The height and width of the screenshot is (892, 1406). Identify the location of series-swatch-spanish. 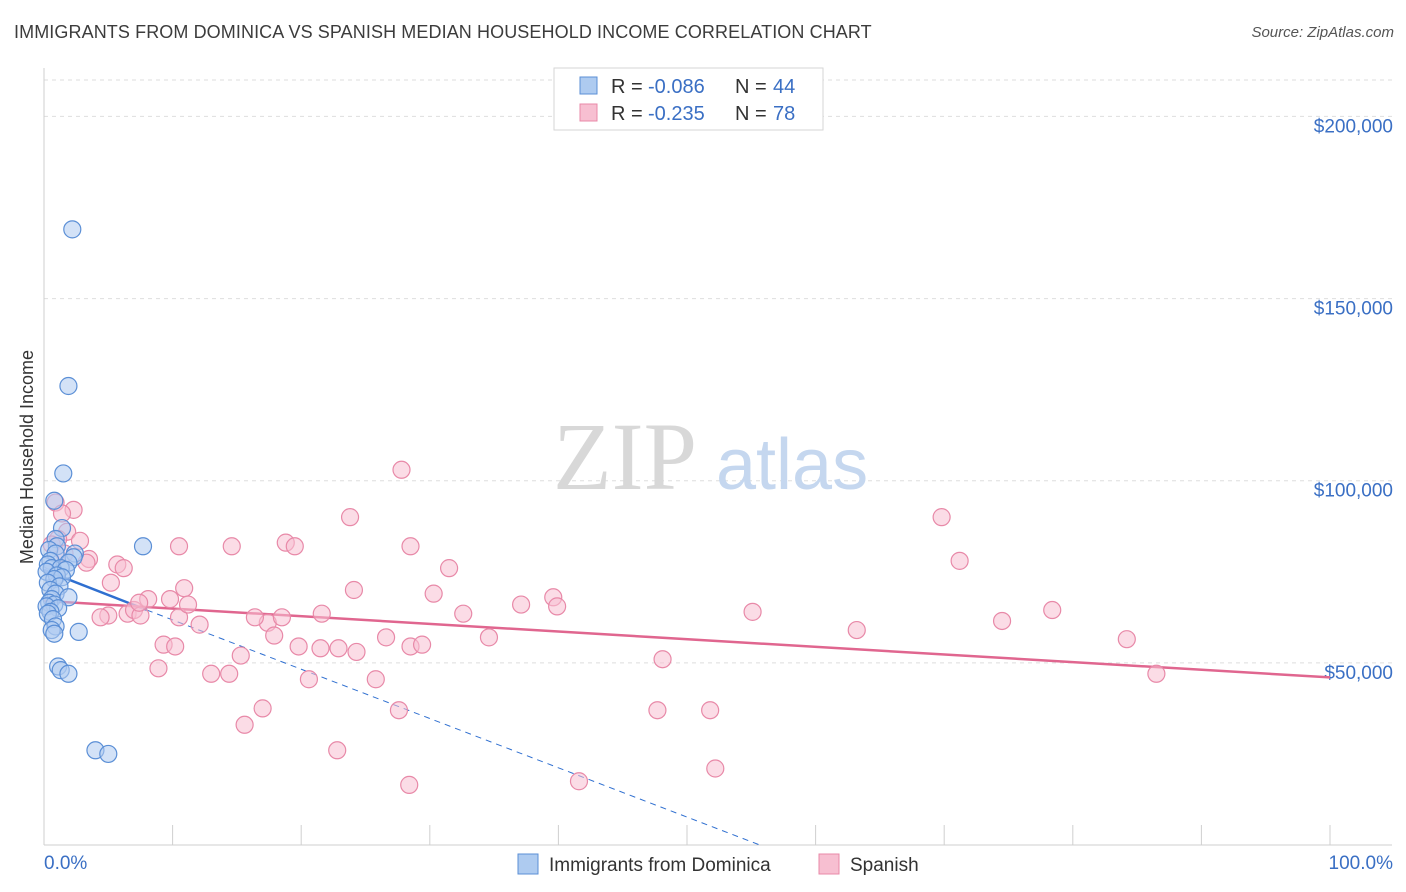
(829, 864).